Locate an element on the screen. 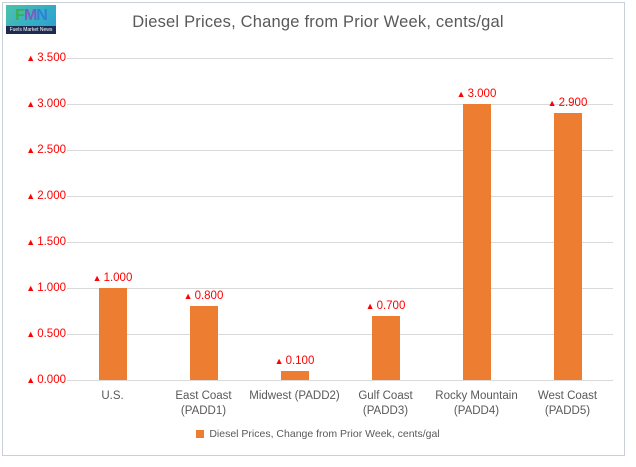 This screenshot has height=467, width=636. bar-data-label: ▲ 1.000 is located at coordinates (113, 278).